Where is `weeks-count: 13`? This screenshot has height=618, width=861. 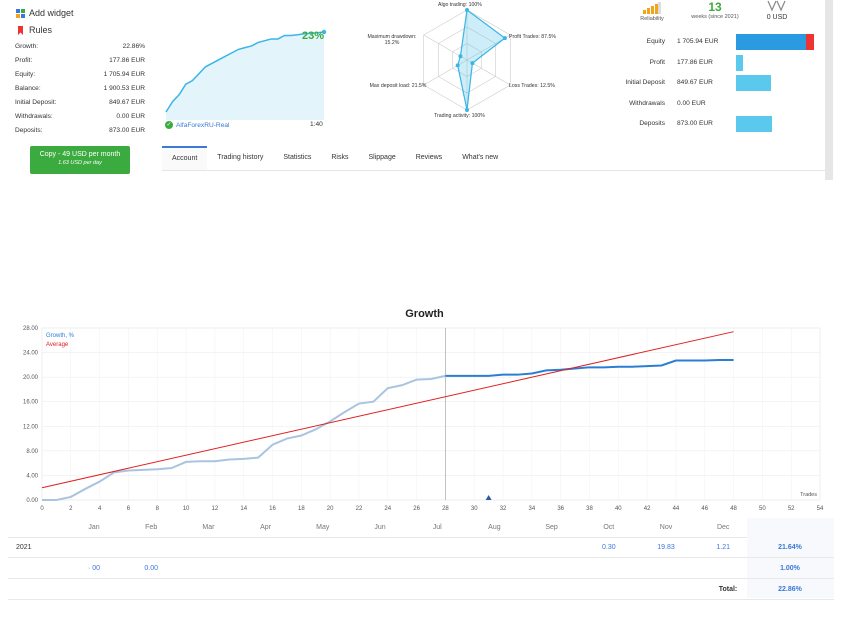
weeks-count: 13 is located at coordinates (715, 7).